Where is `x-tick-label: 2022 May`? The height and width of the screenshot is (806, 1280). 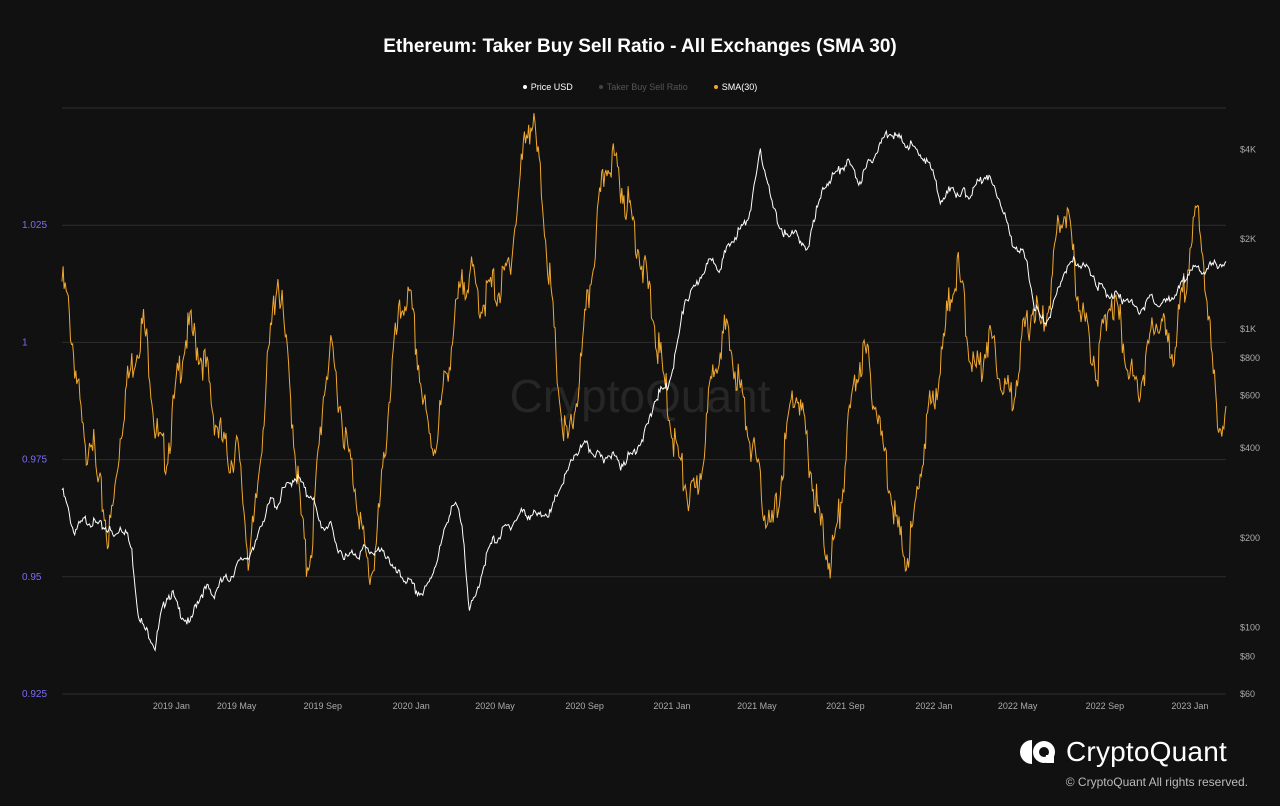
x-tick-label: 2022 May is located at coordinates (1018, 706).